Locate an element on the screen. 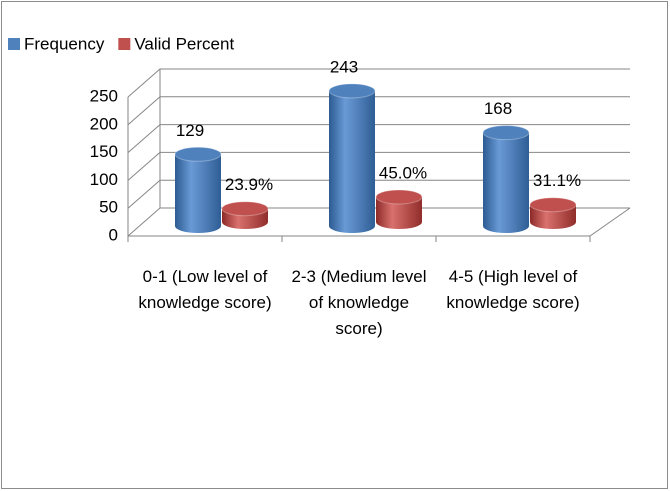 Image resolution: width=670 pixels, height=491 pixels. x-tick-label: 2-3 (Medium level of knowledge score) is located at coordinates (359, 302).